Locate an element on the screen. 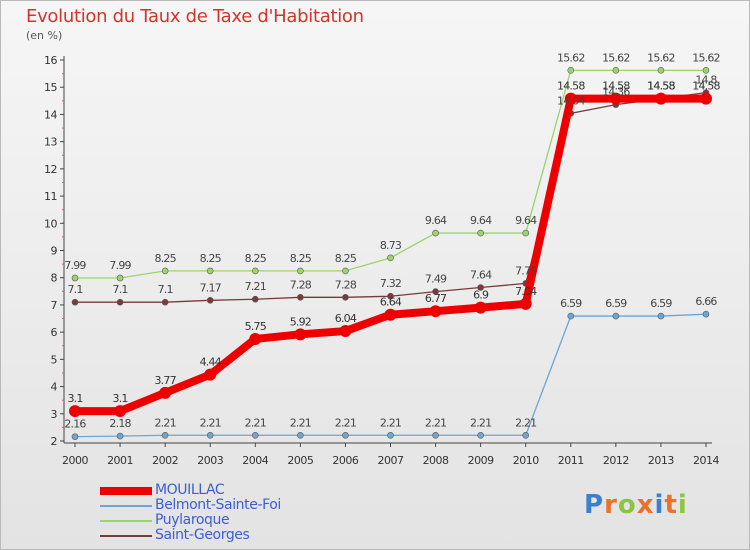 This screenshot has height=550, width=750. proxiti-logo: Proxiti is located at coordinates (636, 505).